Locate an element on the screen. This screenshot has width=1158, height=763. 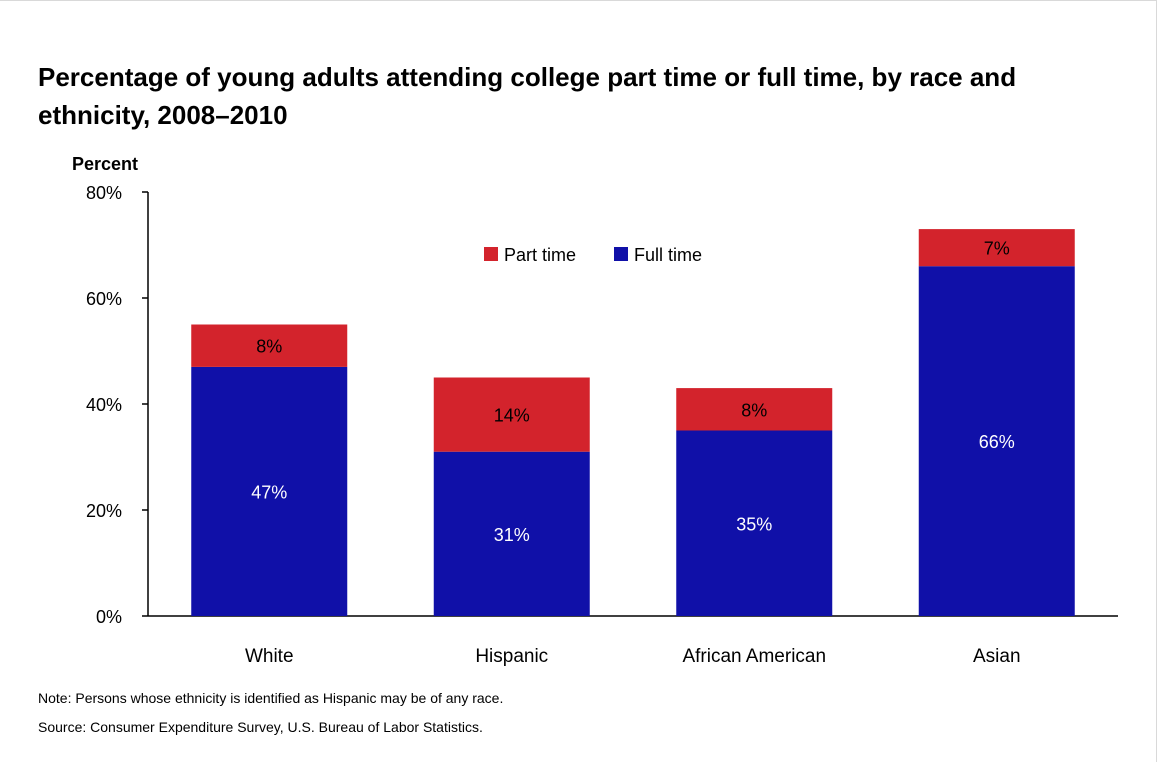
legend: Part time Full time is located at coordinates (593, 255).